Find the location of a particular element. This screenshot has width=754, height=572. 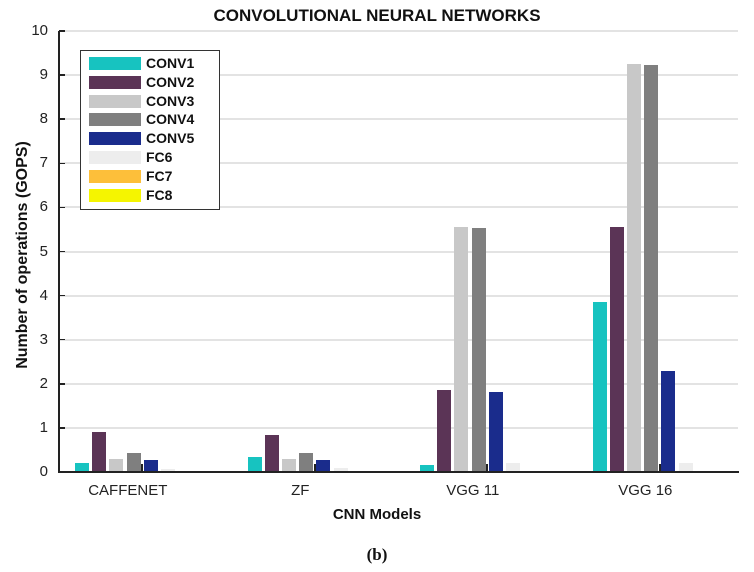

y-tick-label: 1 is located at coordinates (43, 427).